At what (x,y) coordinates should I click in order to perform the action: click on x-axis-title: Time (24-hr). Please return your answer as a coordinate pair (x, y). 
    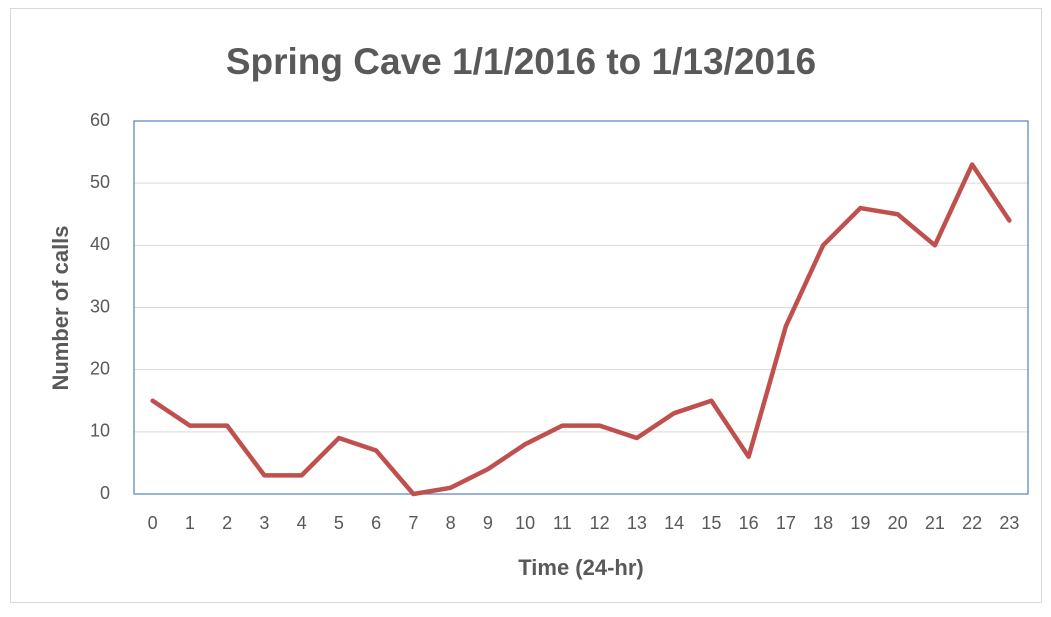
    Looking at the image, I should click on (581, 567).